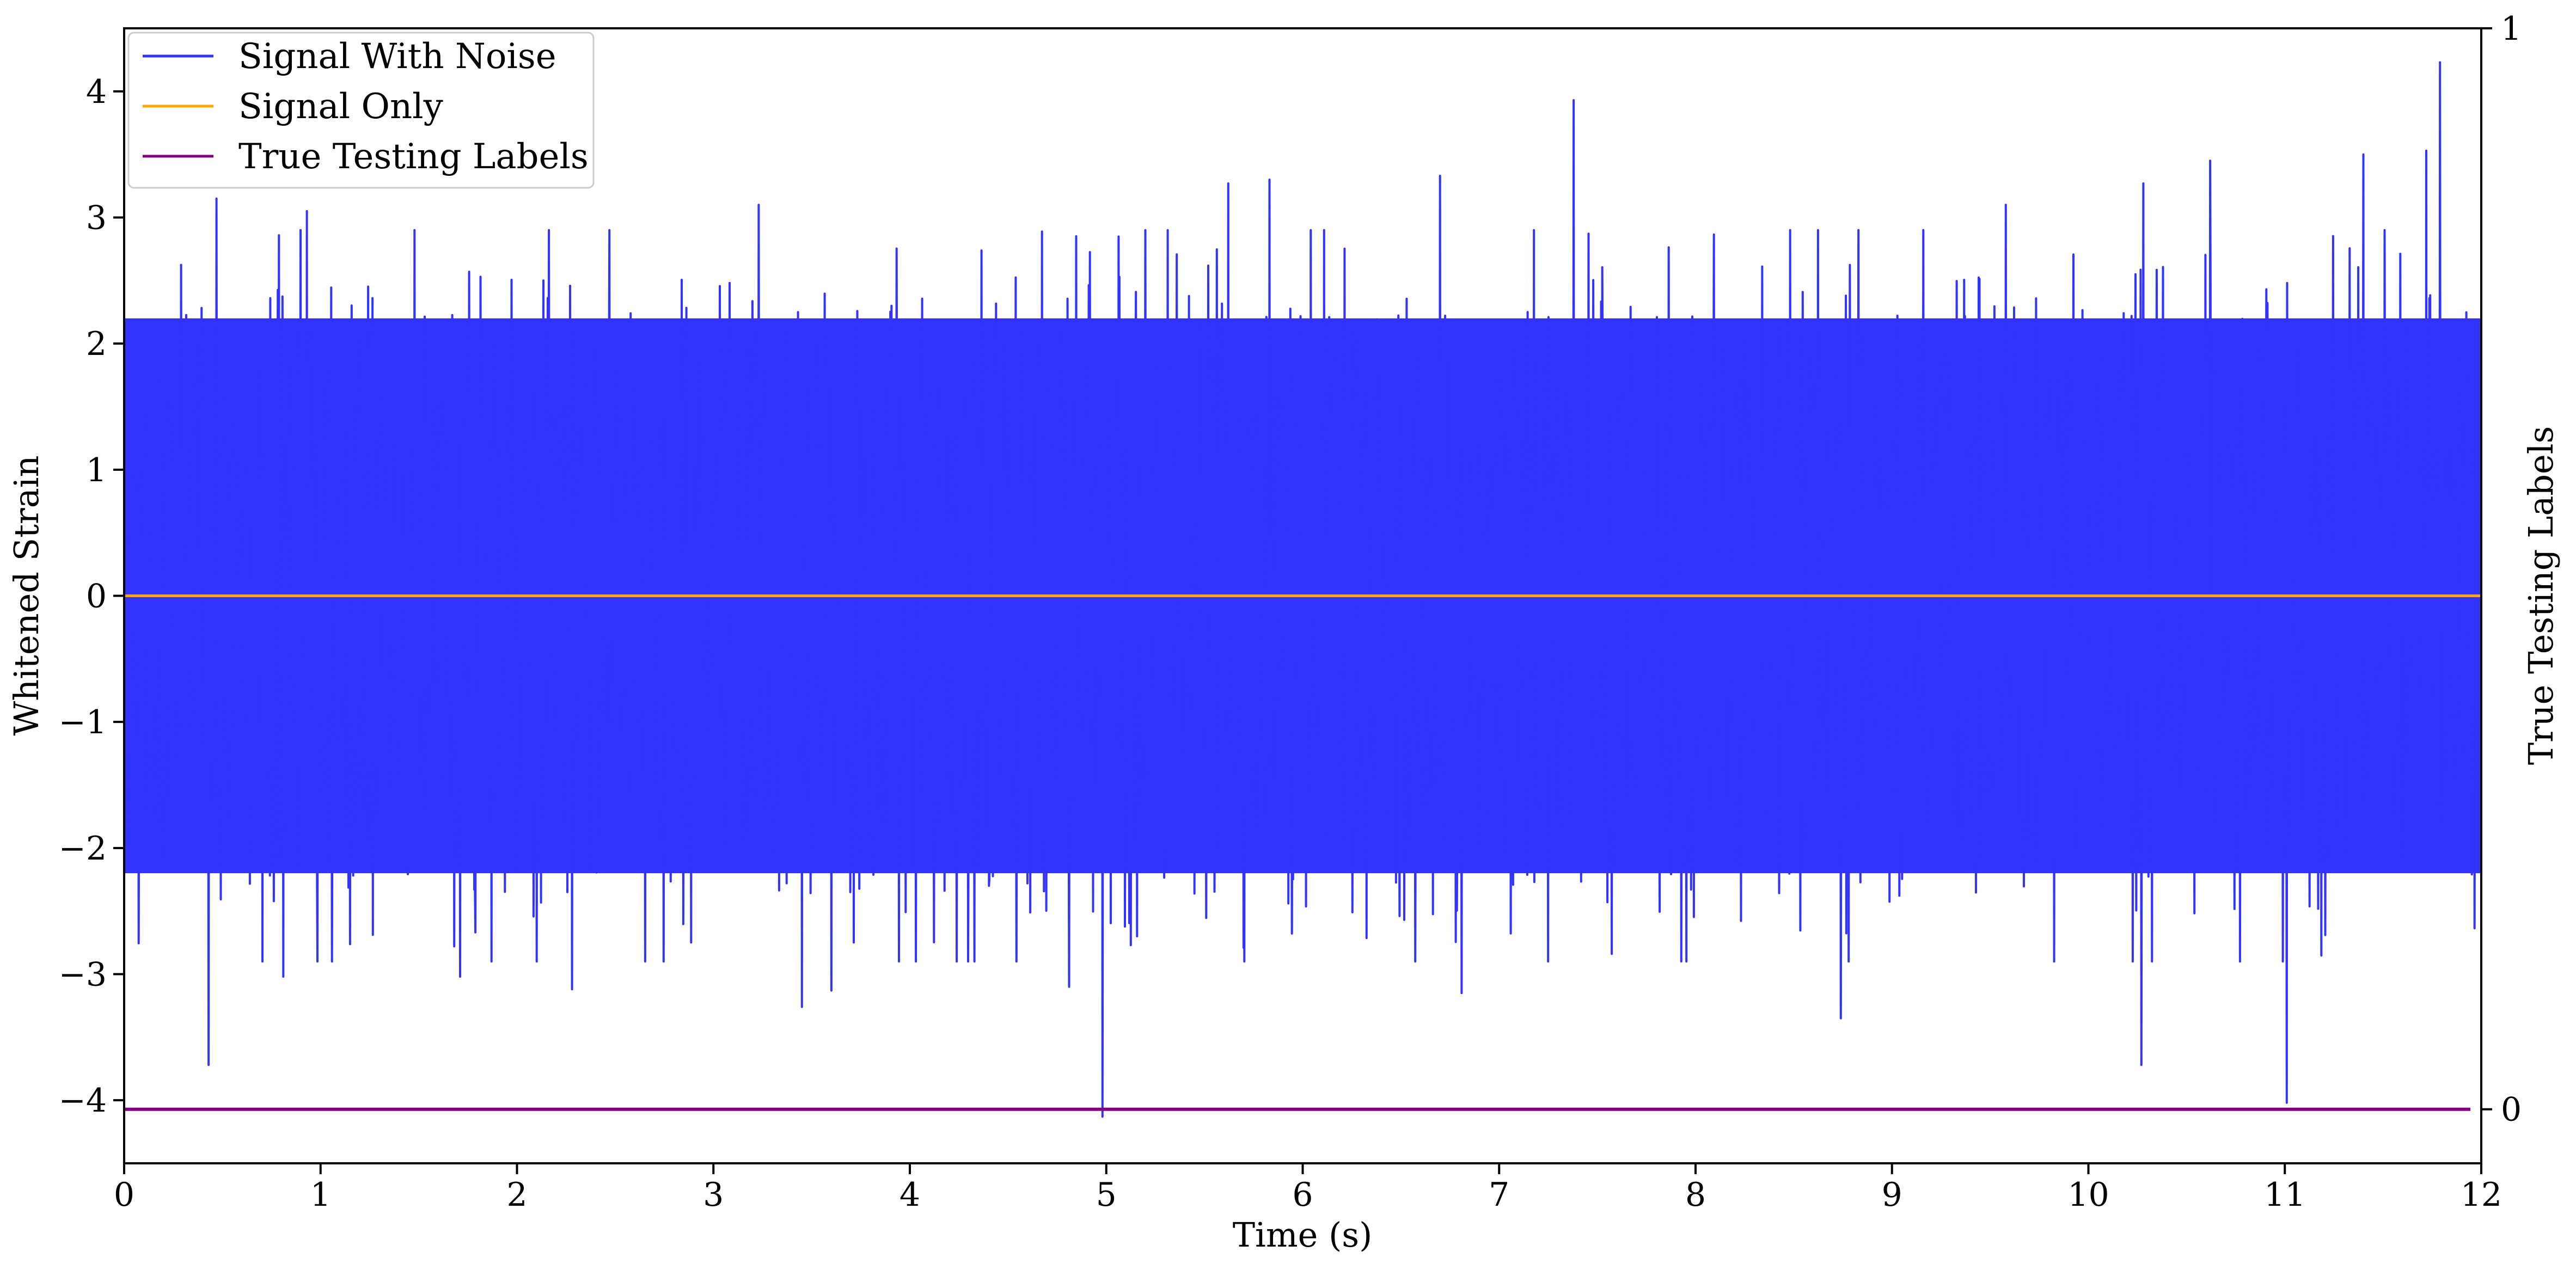 Image resolution: width=2576 pixels, height=1270 pixels. What do you see at coordinates (124, 1195) in the screenshot?
I see `x-tick-label: 0` at bounding box center [124, 1195].